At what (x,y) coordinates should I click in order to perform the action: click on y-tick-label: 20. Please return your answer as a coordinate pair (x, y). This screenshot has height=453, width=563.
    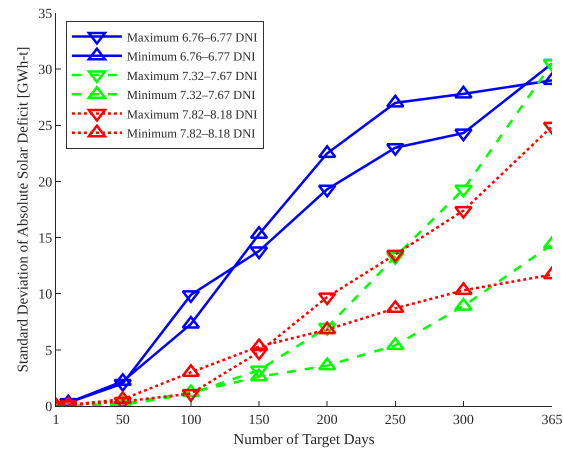
    Looking at the image, I should click on (45, 182).